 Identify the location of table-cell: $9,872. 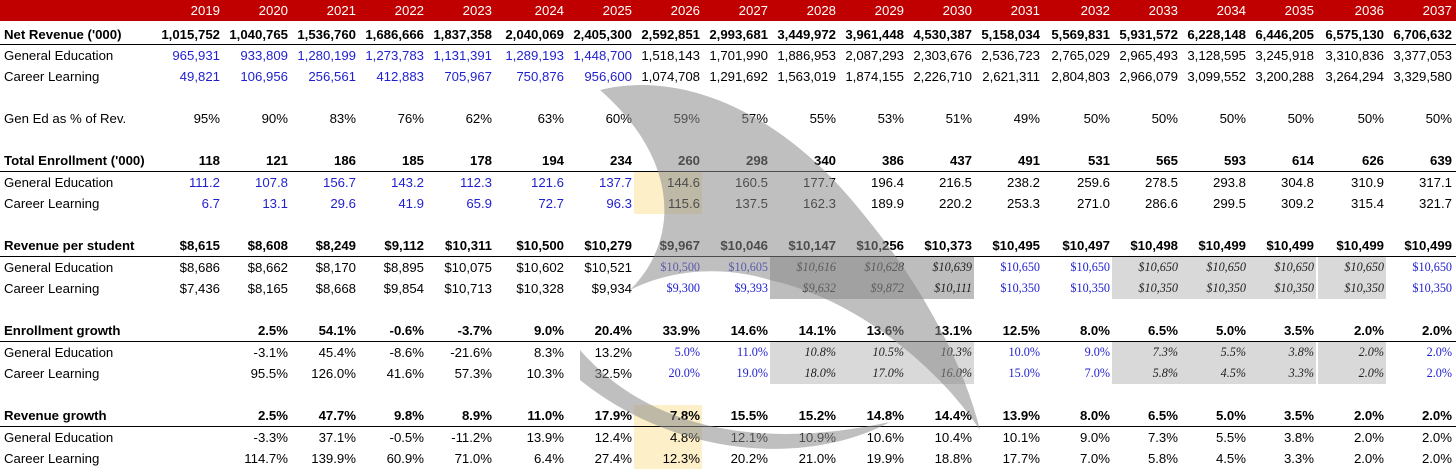
(872, 288).